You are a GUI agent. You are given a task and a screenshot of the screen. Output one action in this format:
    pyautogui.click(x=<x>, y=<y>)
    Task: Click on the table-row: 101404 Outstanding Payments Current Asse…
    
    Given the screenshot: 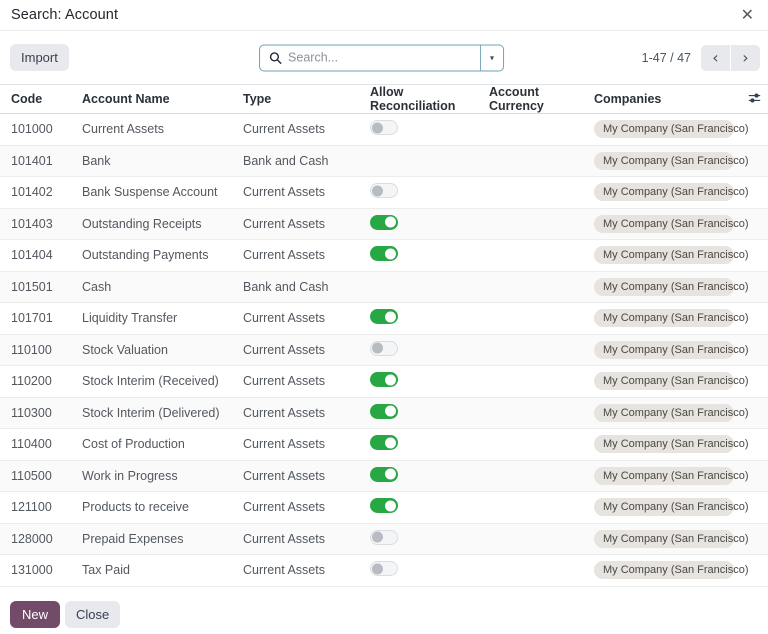 What is the action you would take?
    pyautogui.click(x=384, y=256)
    